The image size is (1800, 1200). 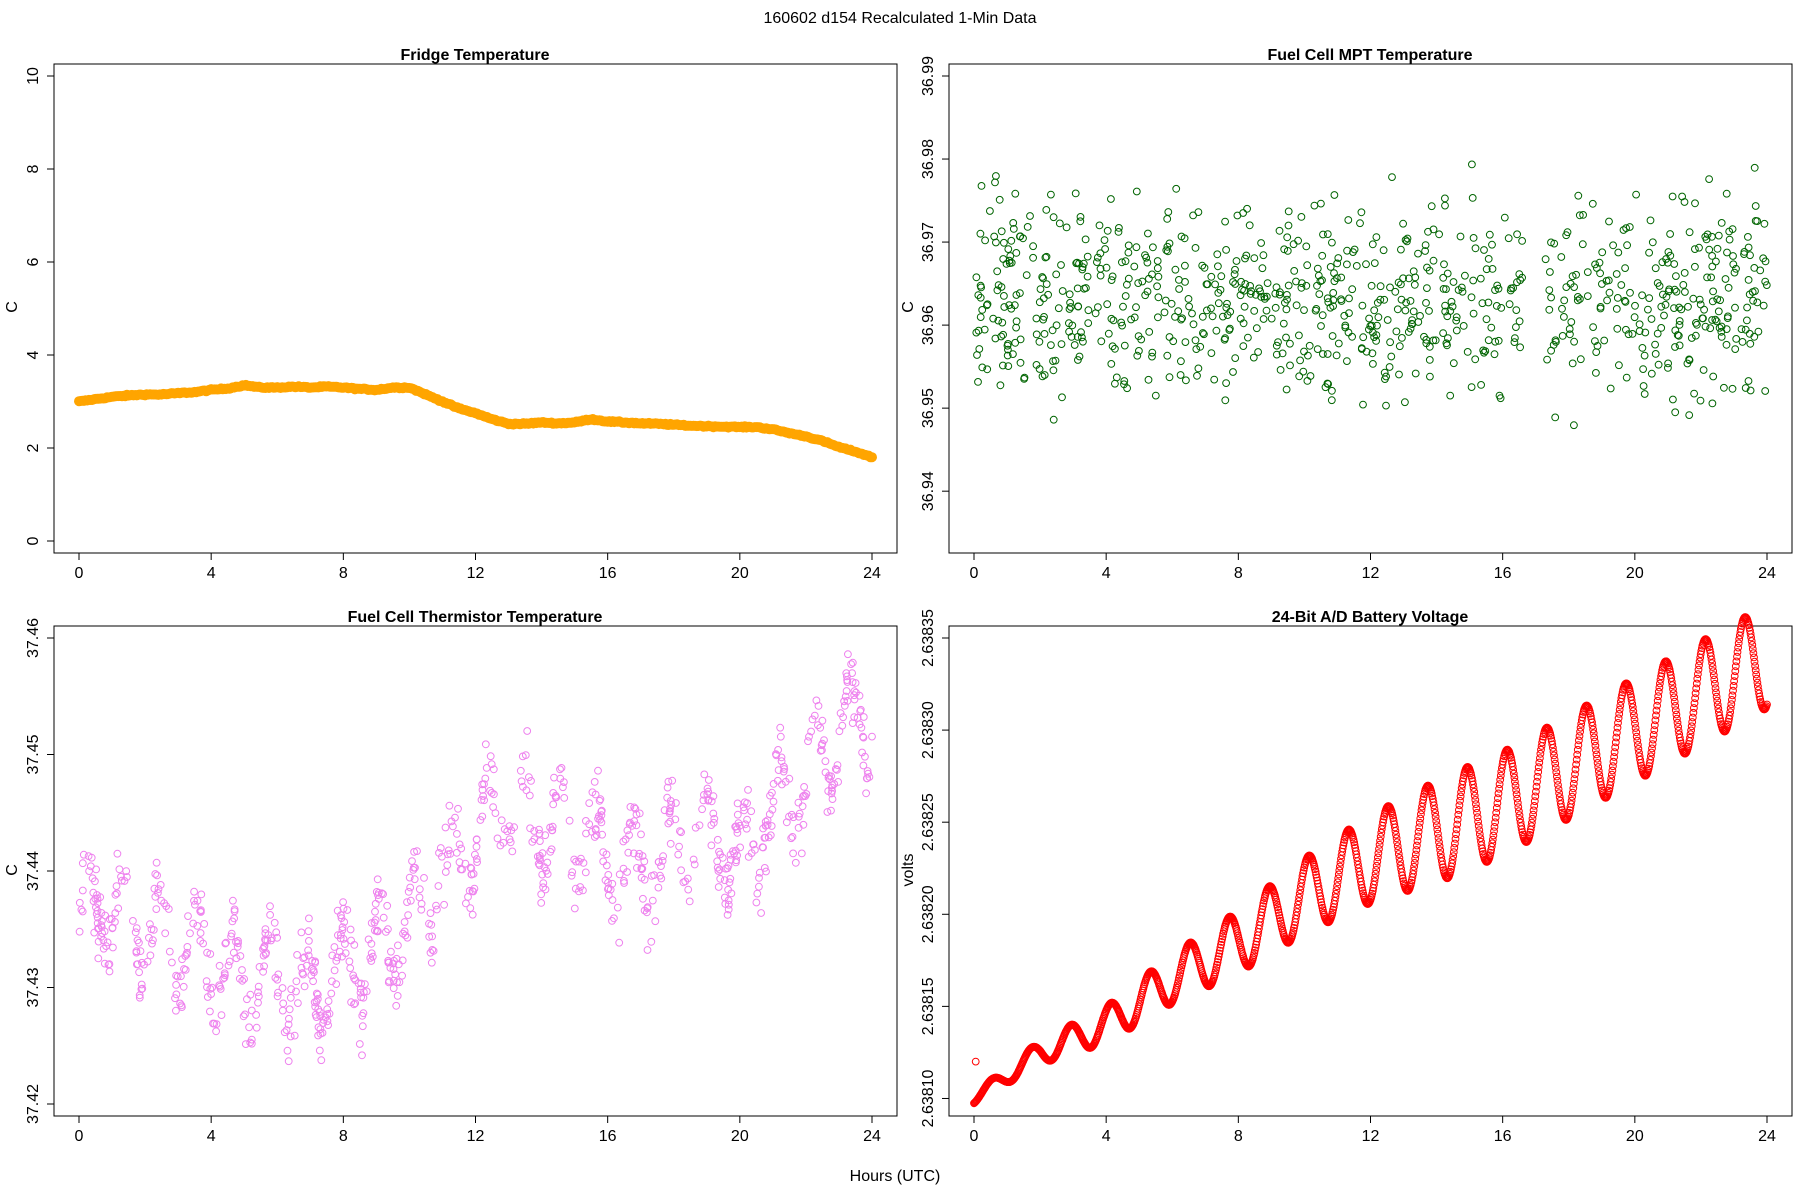 I want to click on thermistor-x-tick-label: 12, so click(x=476, y=1136).